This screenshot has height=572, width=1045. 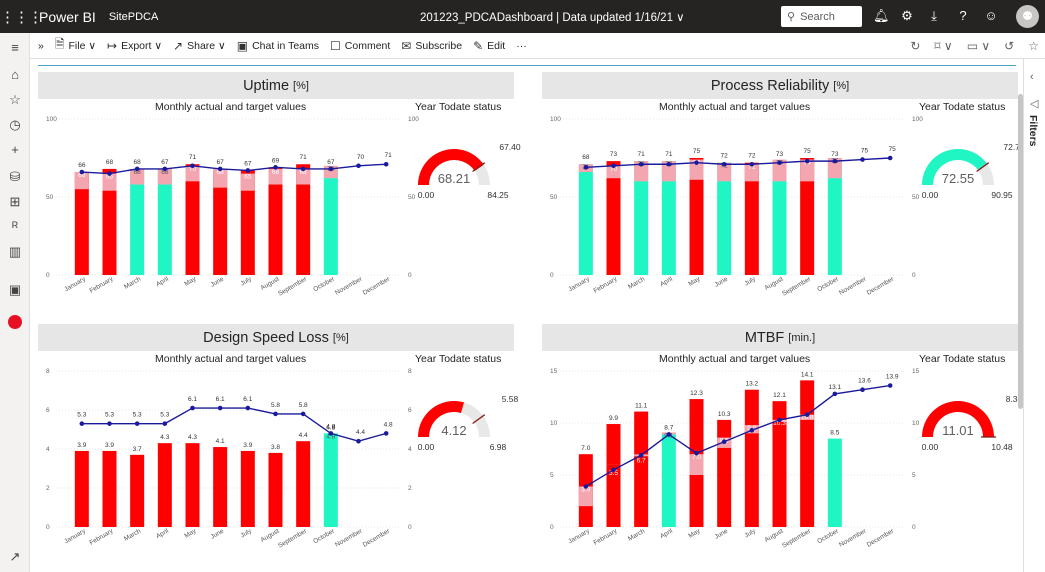 What do you see at coordinates (958, 430) in the screenshot?
I see `gauge-value: 11.01` at bounding box center [958, 430].